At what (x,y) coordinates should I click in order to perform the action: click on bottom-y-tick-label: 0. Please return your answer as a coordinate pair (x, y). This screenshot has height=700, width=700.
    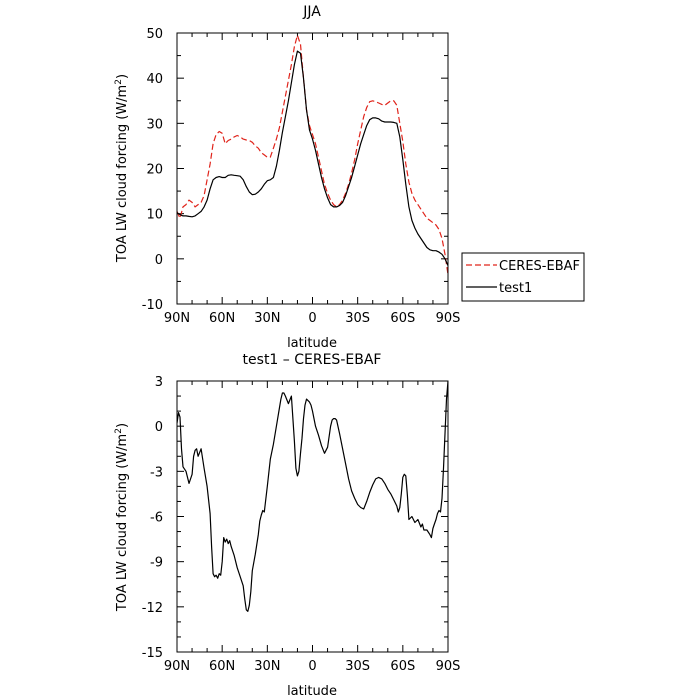
    Looking at the image, I should click on (159, 427).